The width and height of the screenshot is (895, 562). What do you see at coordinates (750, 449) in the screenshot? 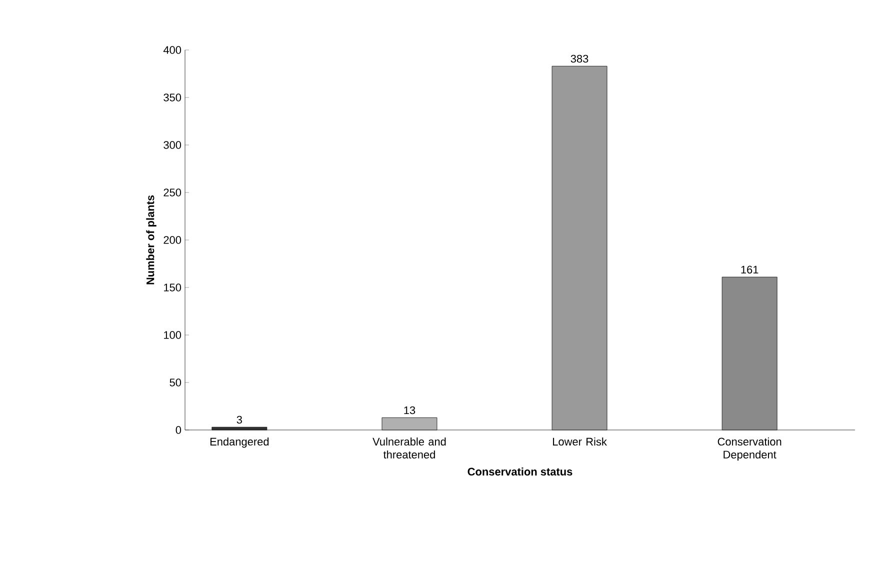
I see `x-tick-label: Conservation Dependent` at bounding box center [750, 449].